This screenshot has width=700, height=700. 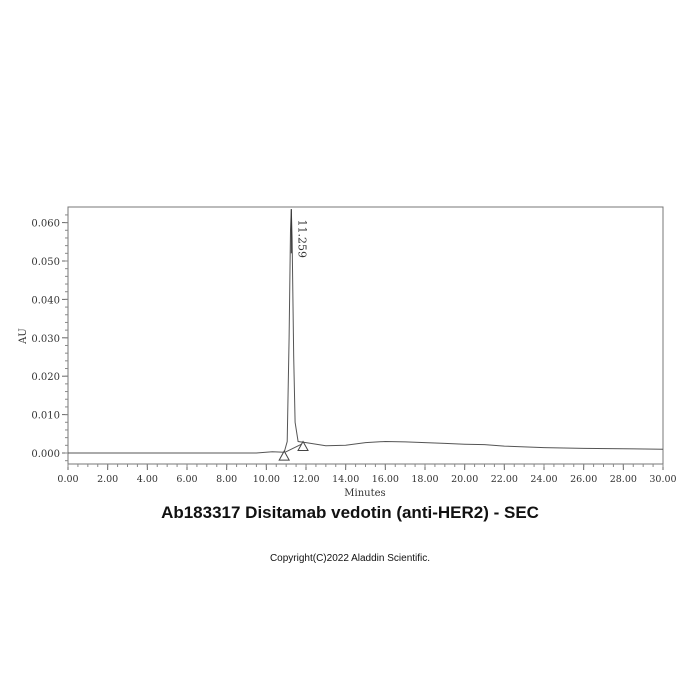 What do you see at coordinates (583, 479) in the screenshot?
I see `x-tick-label: 26.00` at bounding box center [583, 479].